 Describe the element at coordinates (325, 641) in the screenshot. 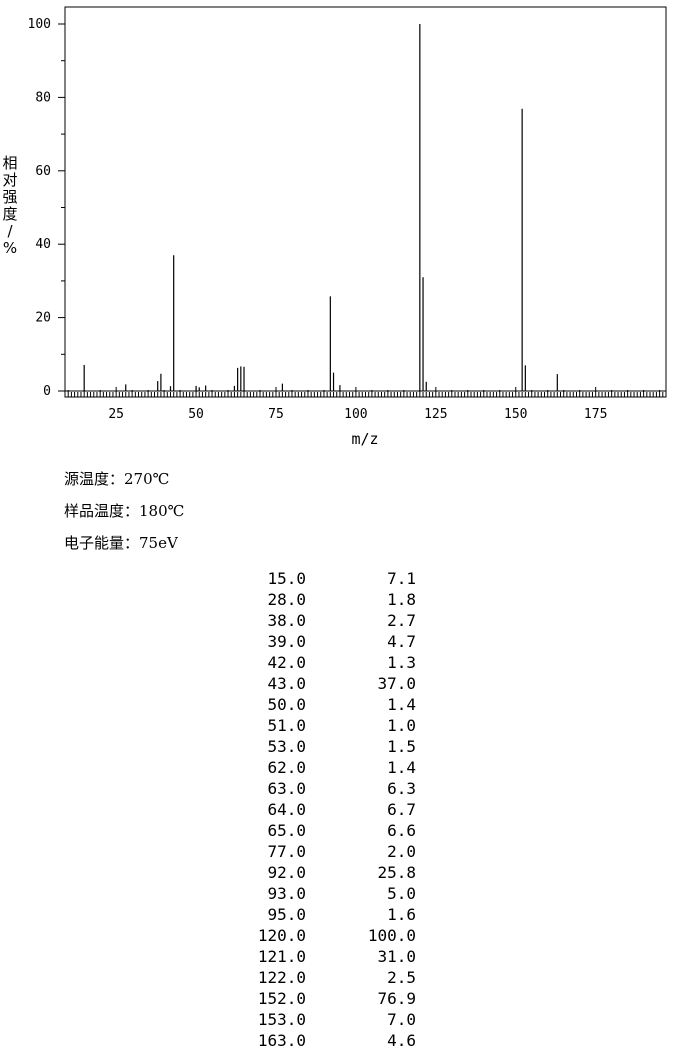

I see `peak-row: 39.0 4.7` at that location.